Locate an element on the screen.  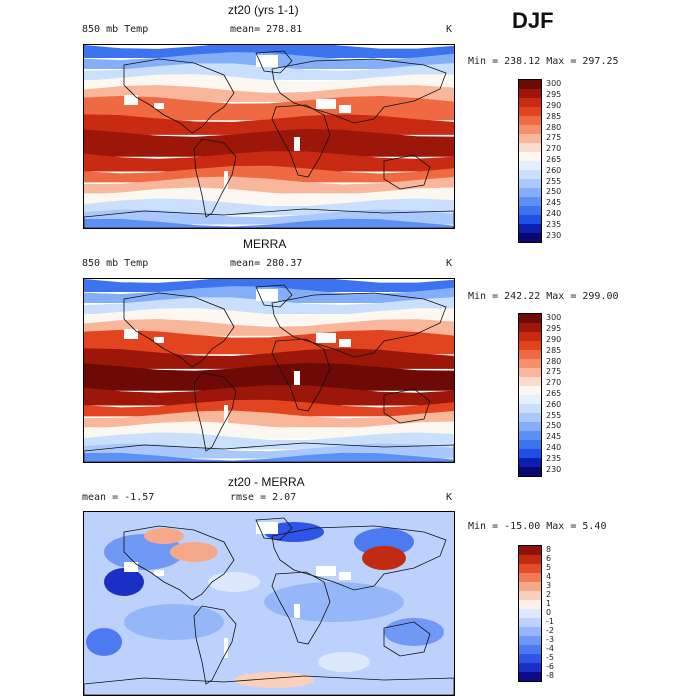
colorbar-tick-label: 0 is located at coordinates (549, 612).